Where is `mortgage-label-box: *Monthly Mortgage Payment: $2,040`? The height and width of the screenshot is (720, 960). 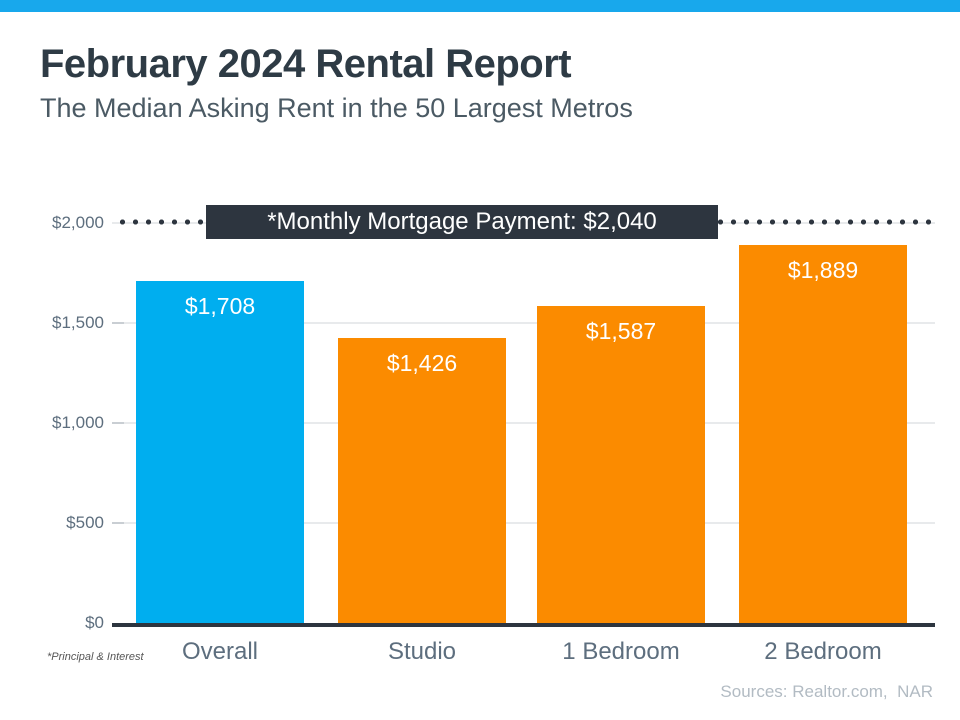 mortgage-label-box: *Monthly Mortgage Payment: $2,040 is located at coordinates (462, 222).